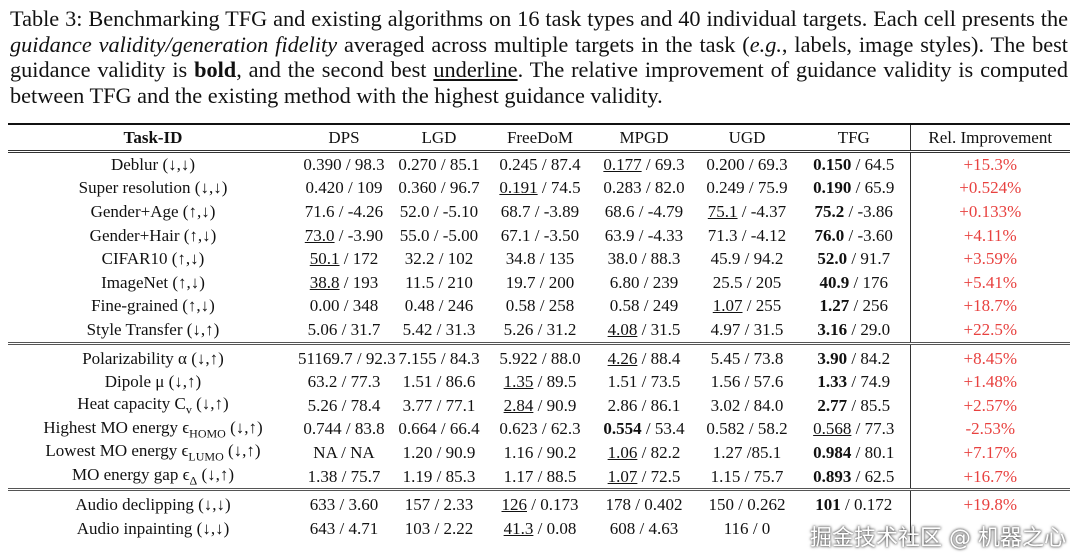 The height and width of the screenshot is (560, 1080). I want to click on result-cell: 25.5 / 205, so click(747, 283).